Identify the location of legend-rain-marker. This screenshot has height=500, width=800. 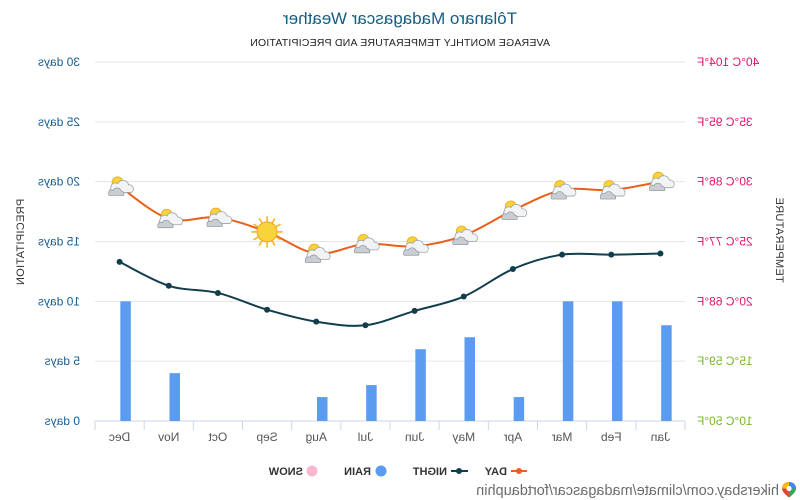
(381, 471).